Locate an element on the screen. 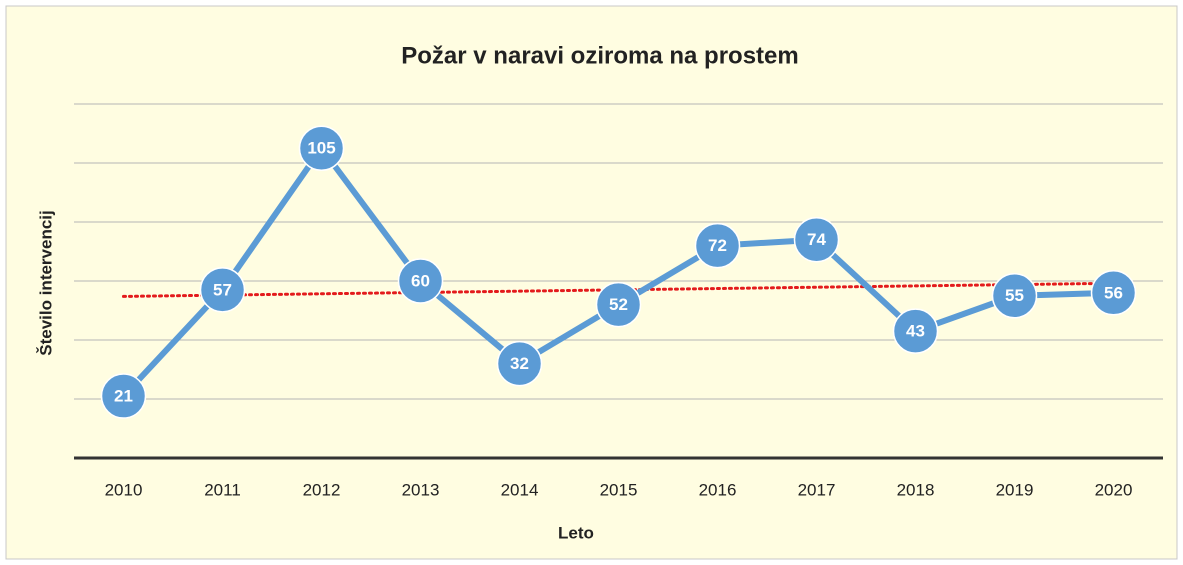  data-label: 60 is located at coordinates (420, 280).